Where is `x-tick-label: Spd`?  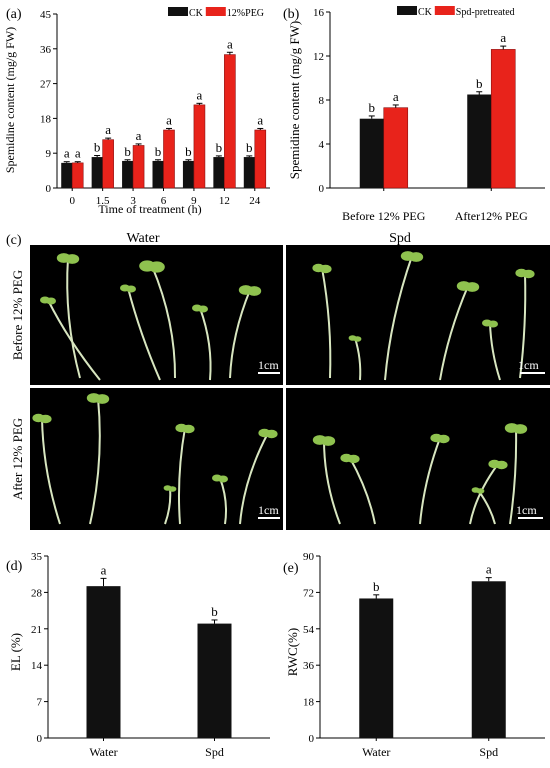 x-tick-label: Spd is located at coordinates (488, 752).